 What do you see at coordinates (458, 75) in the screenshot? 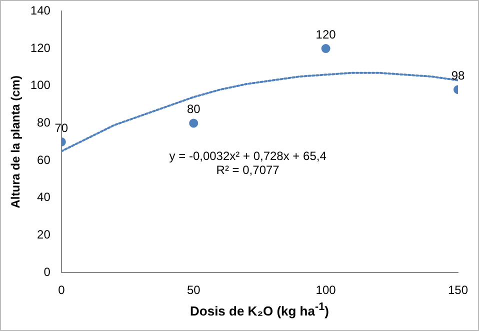
I see `data-label: 98` at bounding box center [458, 75].